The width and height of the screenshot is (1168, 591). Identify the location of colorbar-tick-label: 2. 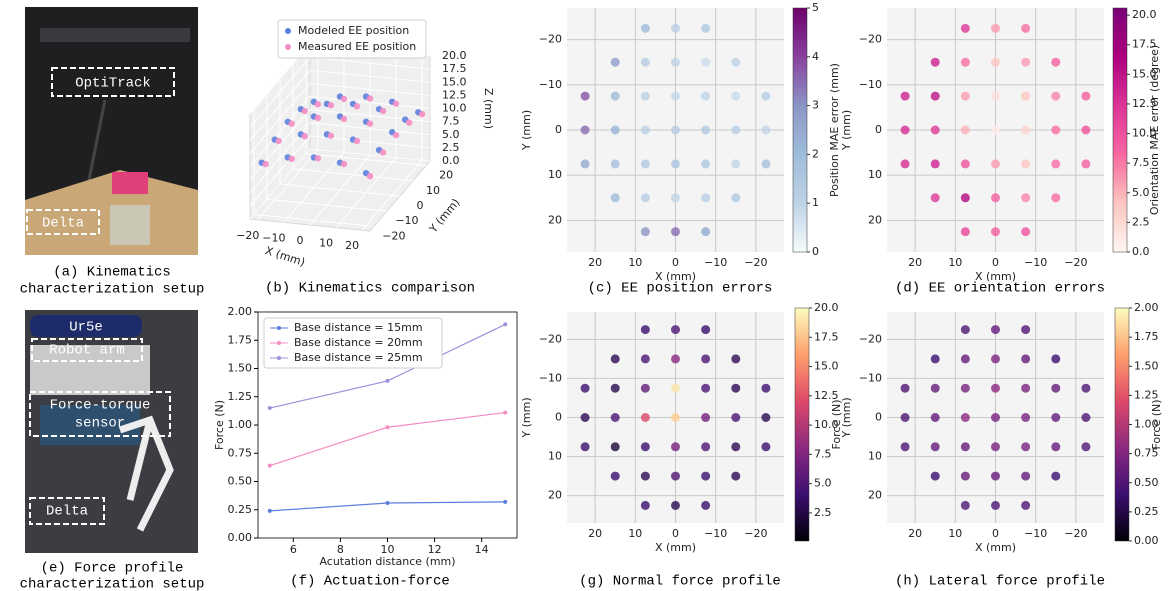
(815, 153).